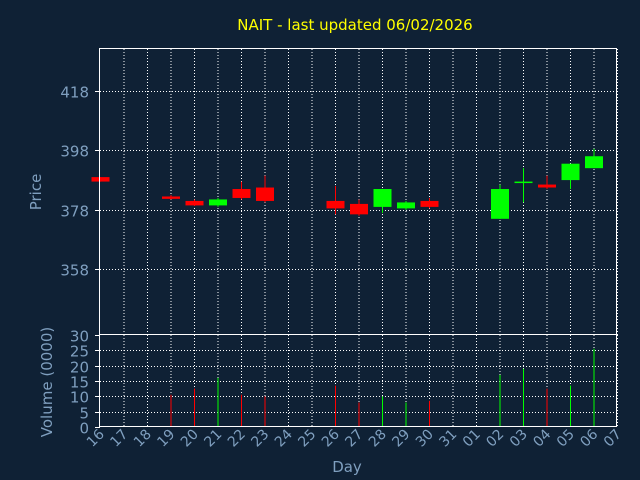  What do you see at coordinates (79, 398) in the screenshot?
I see `volume-tick-label: 10` at bounding box center [79, 398].